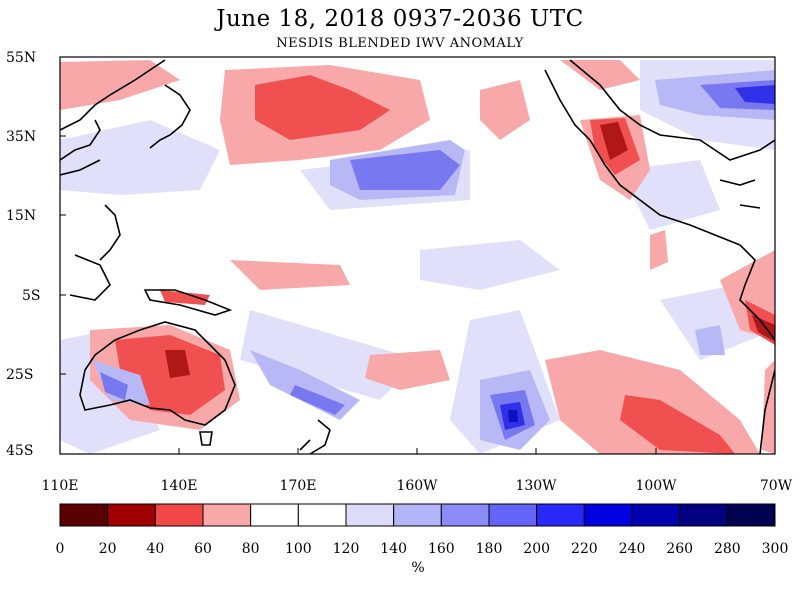 The width and height of the screenshot is (800, 600). What do you see at coordinates (346, 549) in the screenshot?
I see `colorbar-tick: 120` at bounding box center [346, 549].